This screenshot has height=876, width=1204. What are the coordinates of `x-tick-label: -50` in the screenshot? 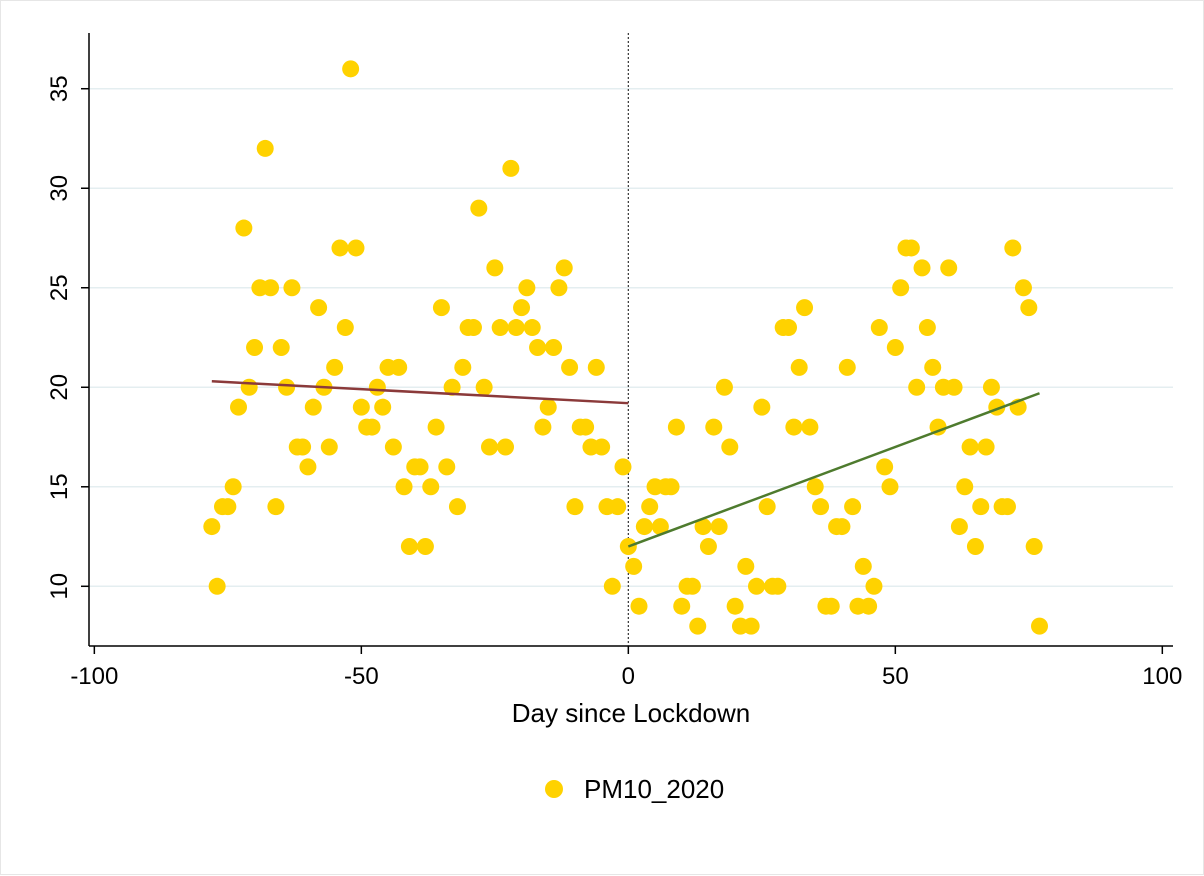 It's located at (361, 676).